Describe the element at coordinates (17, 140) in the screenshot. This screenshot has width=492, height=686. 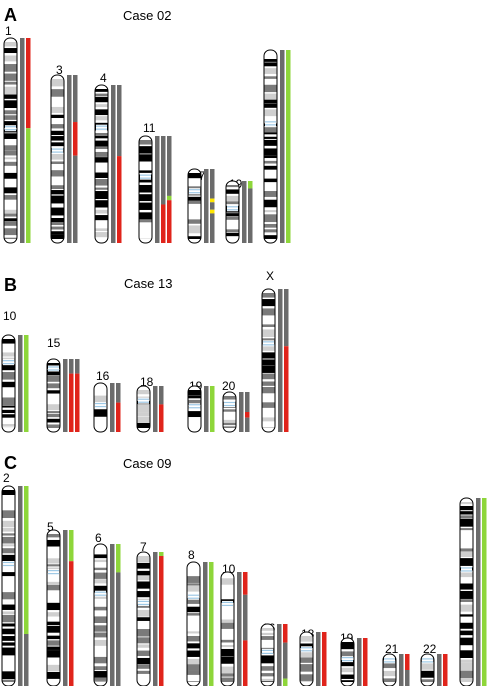
I see `chromosome-1-pA` at that location.